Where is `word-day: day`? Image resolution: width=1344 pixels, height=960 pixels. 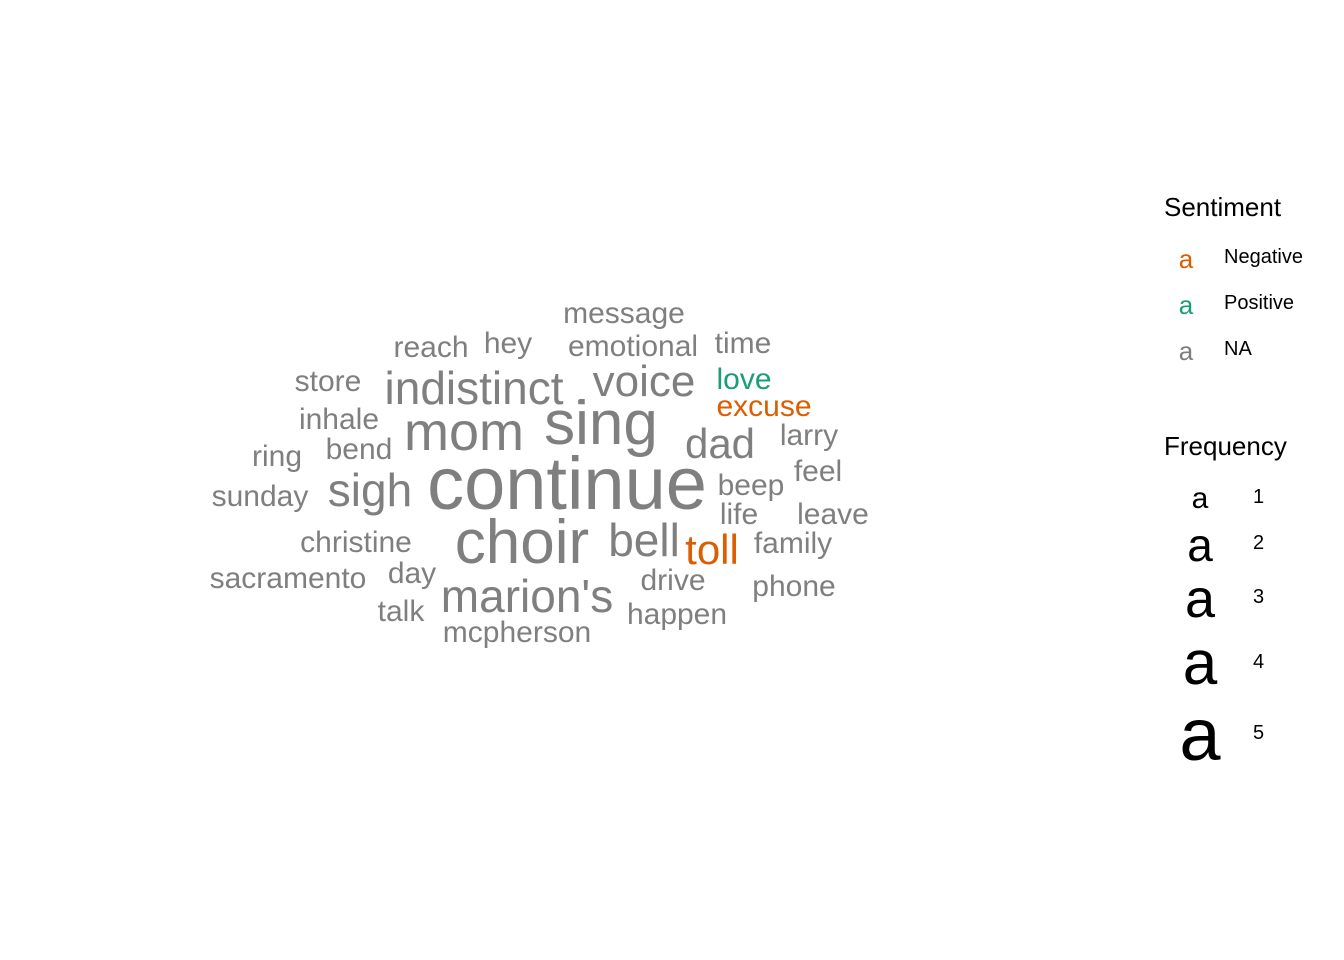
word-day: day is located at coordinates (412, 573).